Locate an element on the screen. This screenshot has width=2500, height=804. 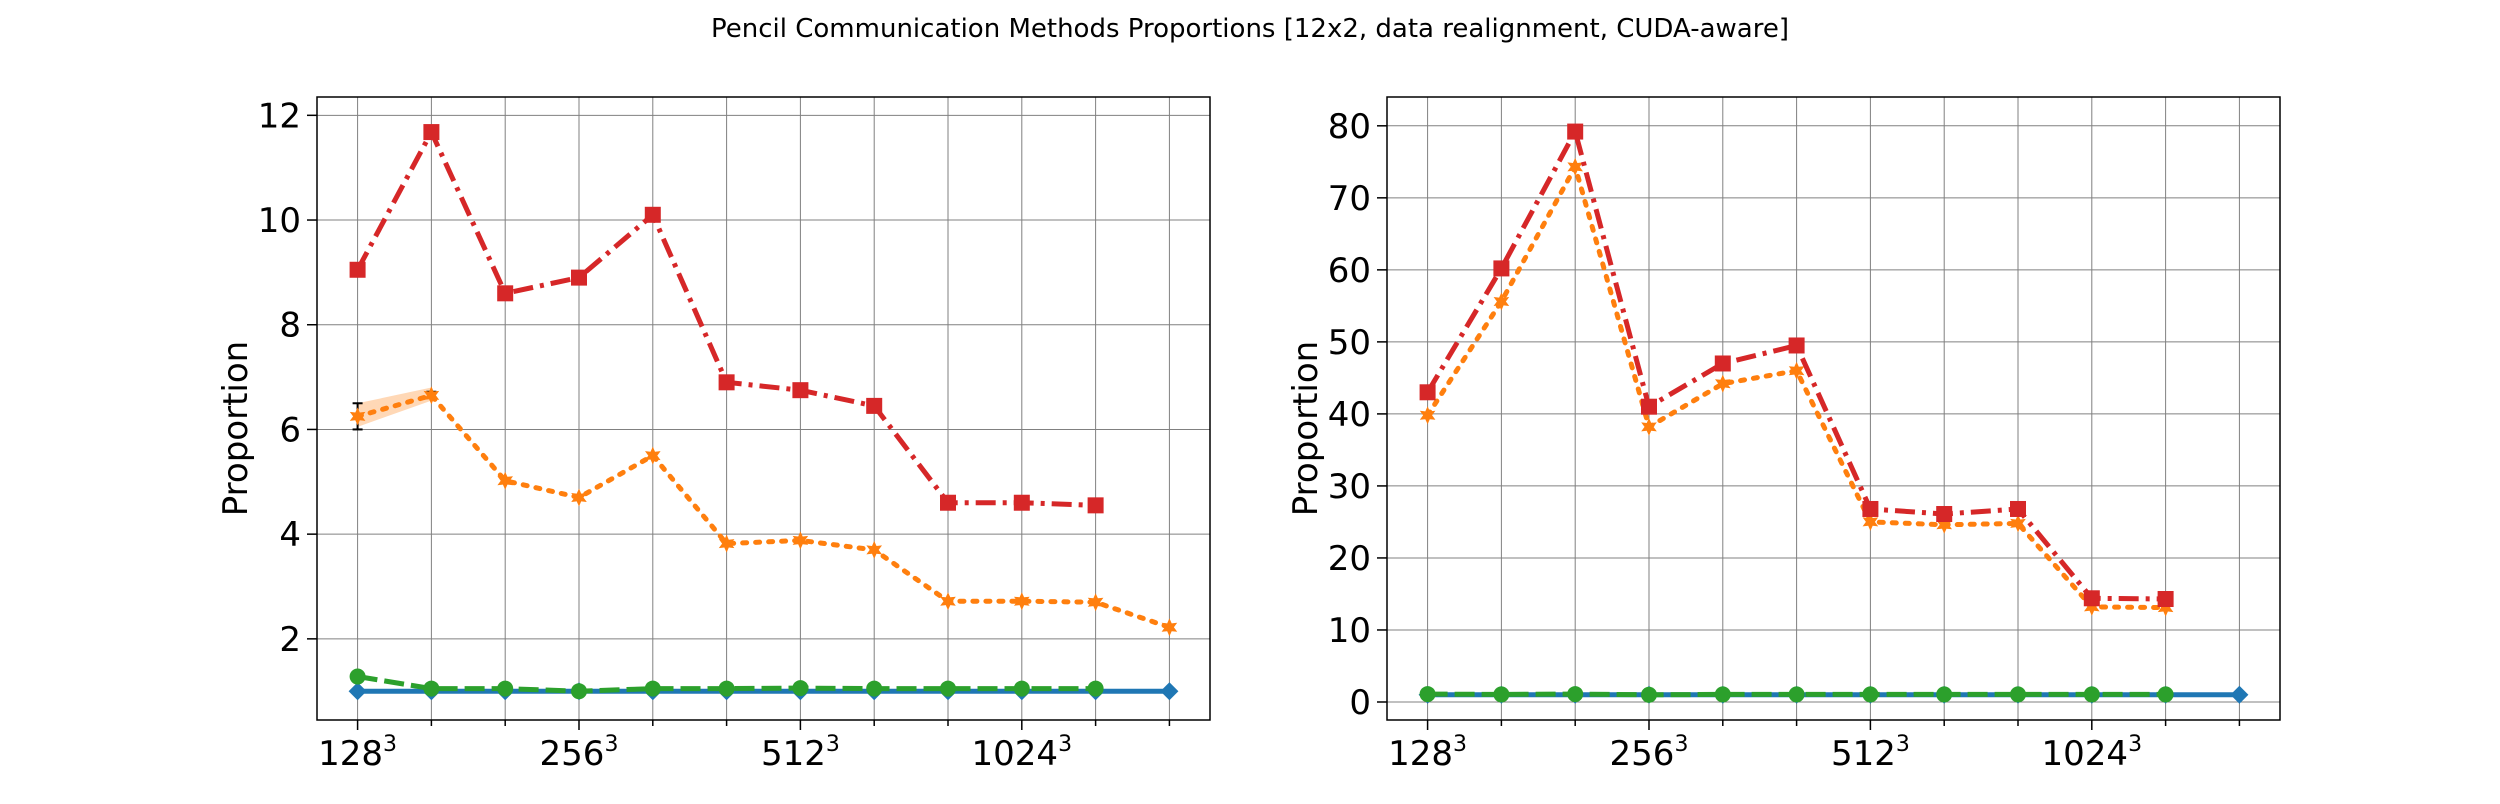
y-tick-label: 30 is located at coordinates (1349, 487).